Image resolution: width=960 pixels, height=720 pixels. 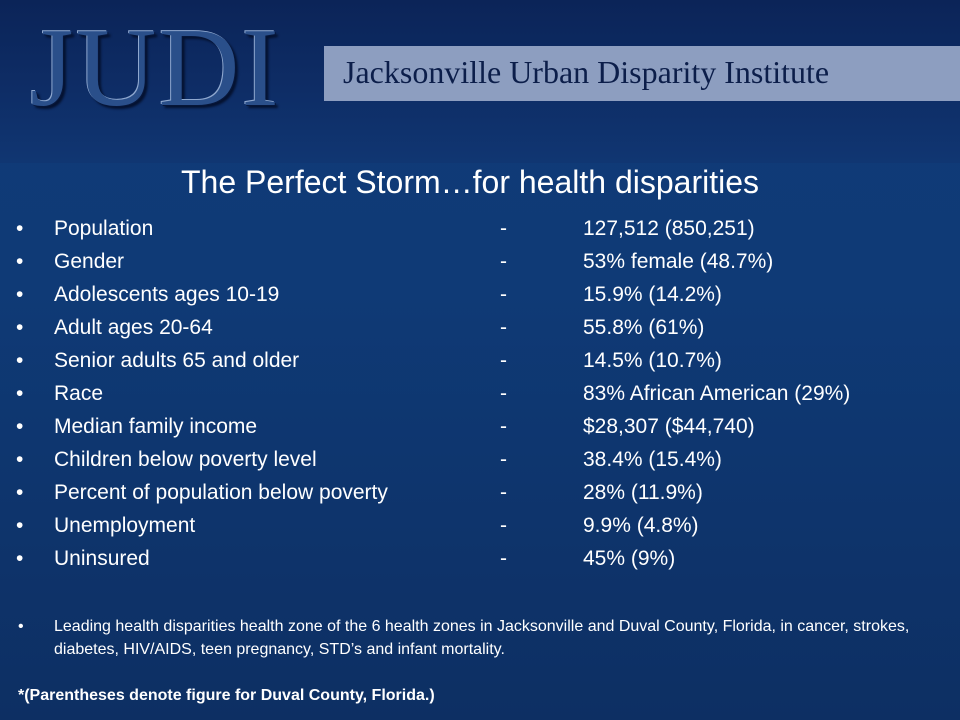 What do you see at coordinates (155, 68) in the screenshot?
I see `judi-logo: JUDI` at bounding box center [155, 68].